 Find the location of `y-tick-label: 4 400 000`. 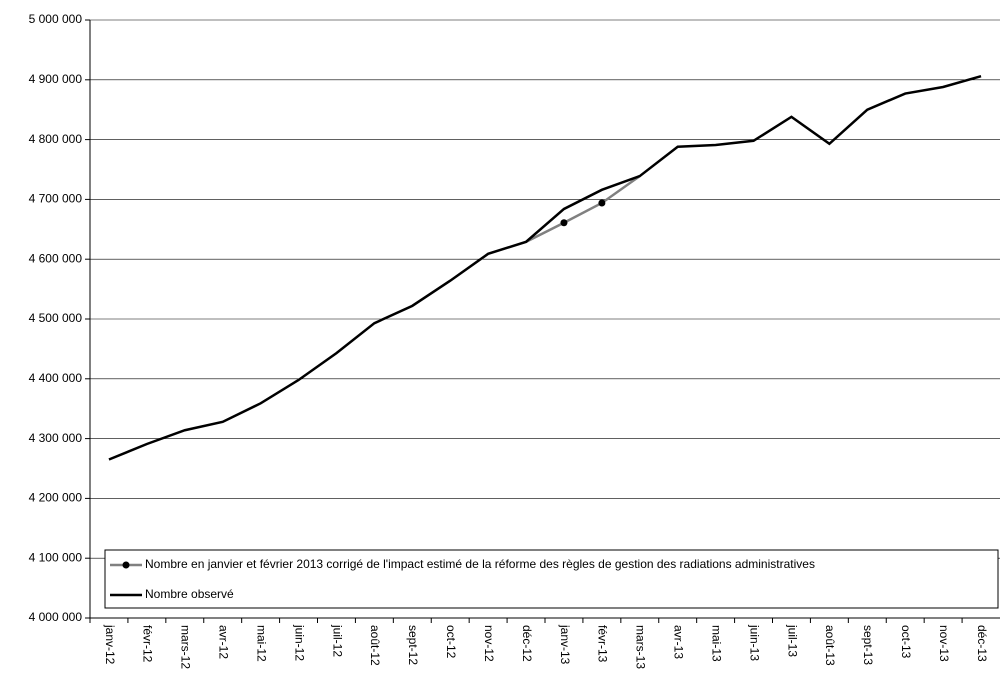

y-tick-label: 4 400 000 is located at coordinates (56, 378).